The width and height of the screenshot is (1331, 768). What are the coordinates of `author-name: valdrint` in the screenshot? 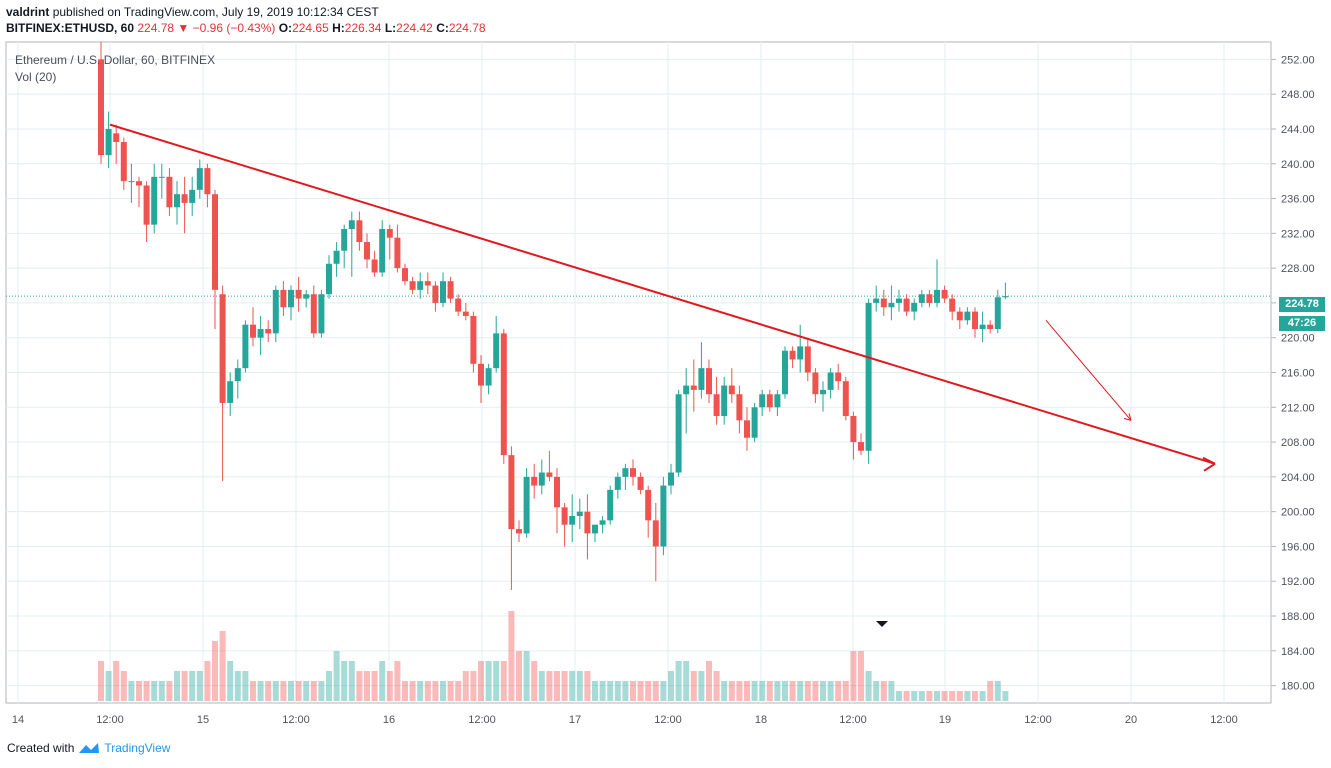 It's located at (28, 12).